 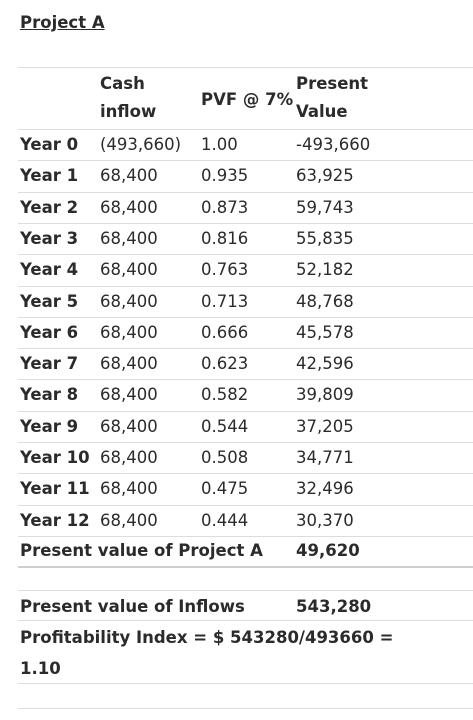 What do you see at coordinates (325, 269) in the screenshot?
I see `row-present-value: 52,182` at bounding box center [325, 269].